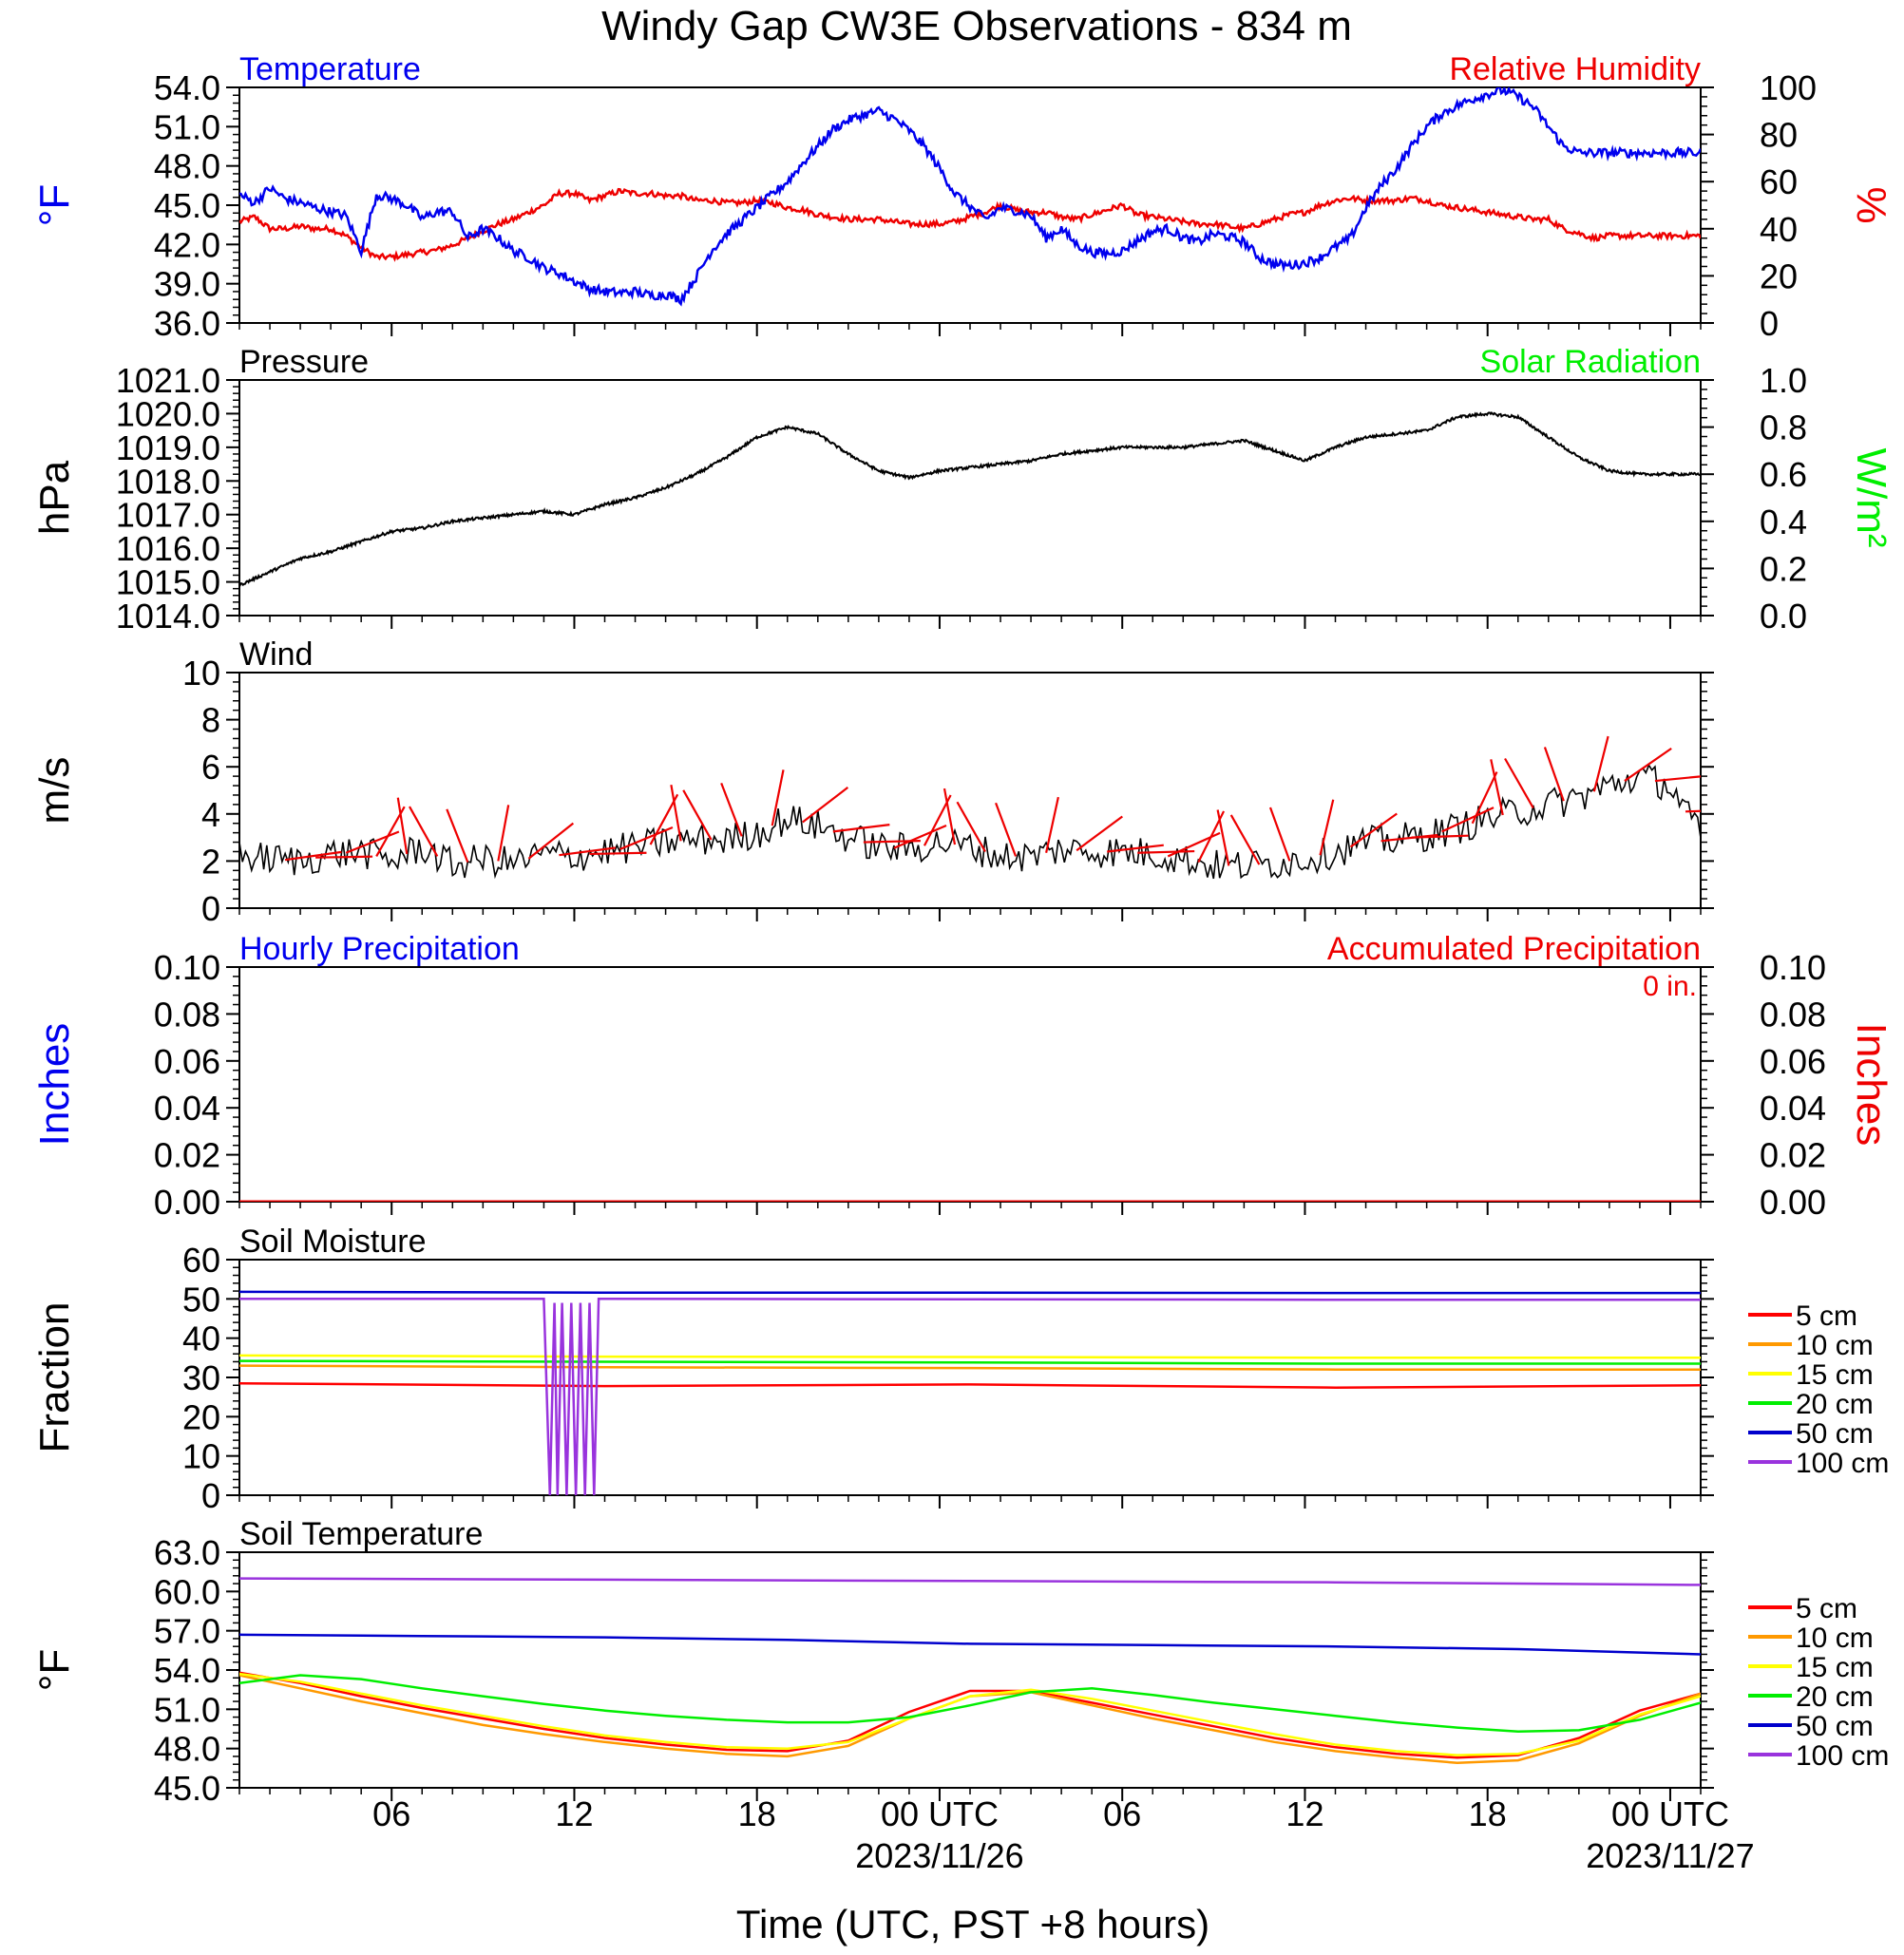 This screenshot has height=1955, width=1904. Describe the element at coordinates (574, 1813) in the screenshot. I see `x-tick-label: 12` at that location.